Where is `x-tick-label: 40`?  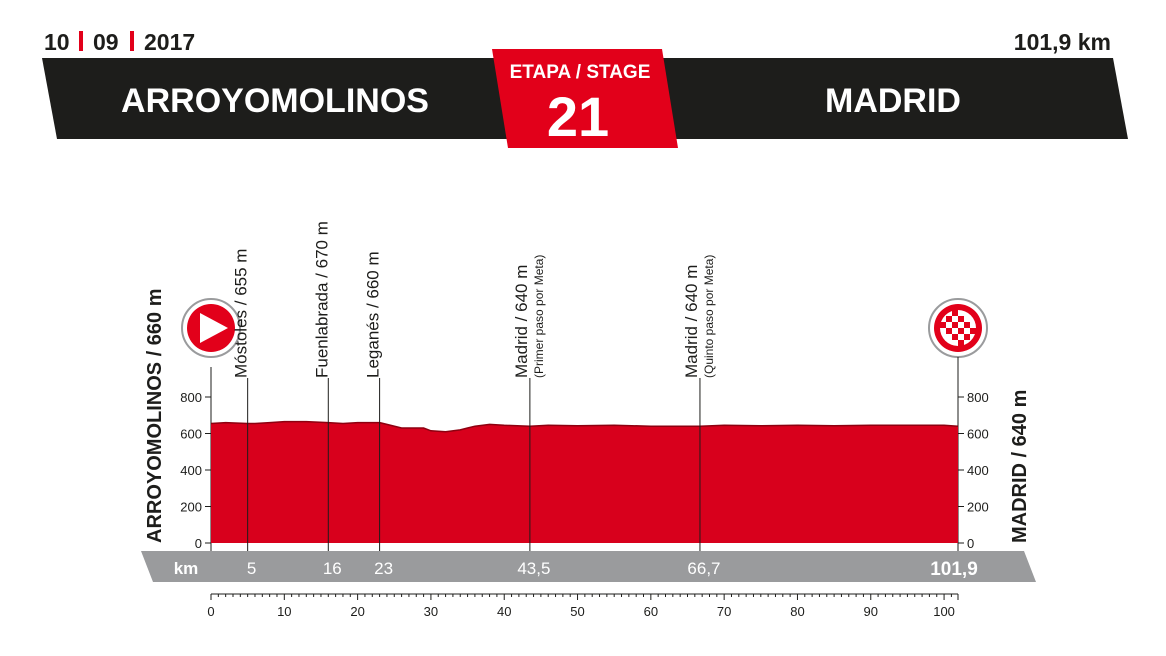
x-tick-label: 40 is located at coordinates (504, 611).